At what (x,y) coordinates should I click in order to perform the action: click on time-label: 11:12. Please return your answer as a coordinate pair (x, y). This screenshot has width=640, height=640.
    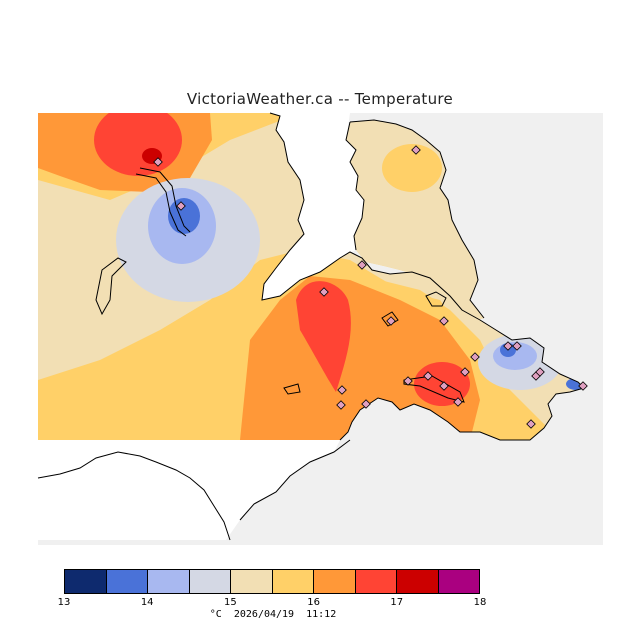
    Looking at the image, I should click on (321, 614).